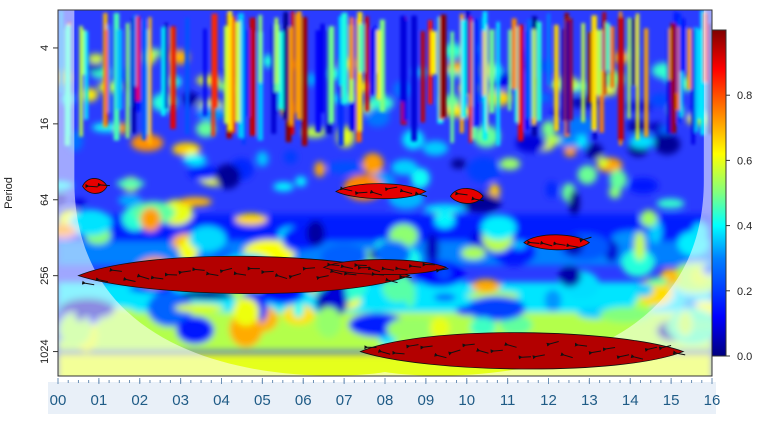 This screenshot has height=421, width=764. What do you see at coordinates (48, 204) in the screenshot?
I see `y-axis: 4 16 64 256 1024` at bounding box center [48, 204].